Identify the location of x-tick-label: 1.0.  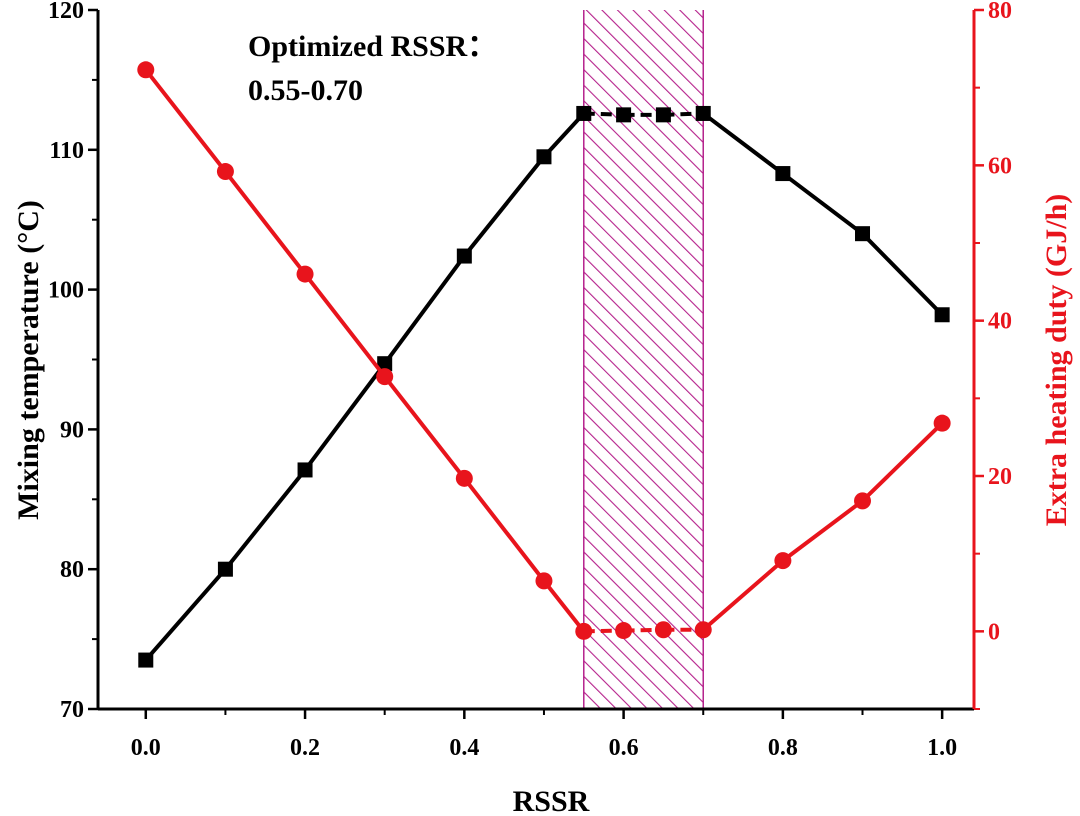
(942, 748).